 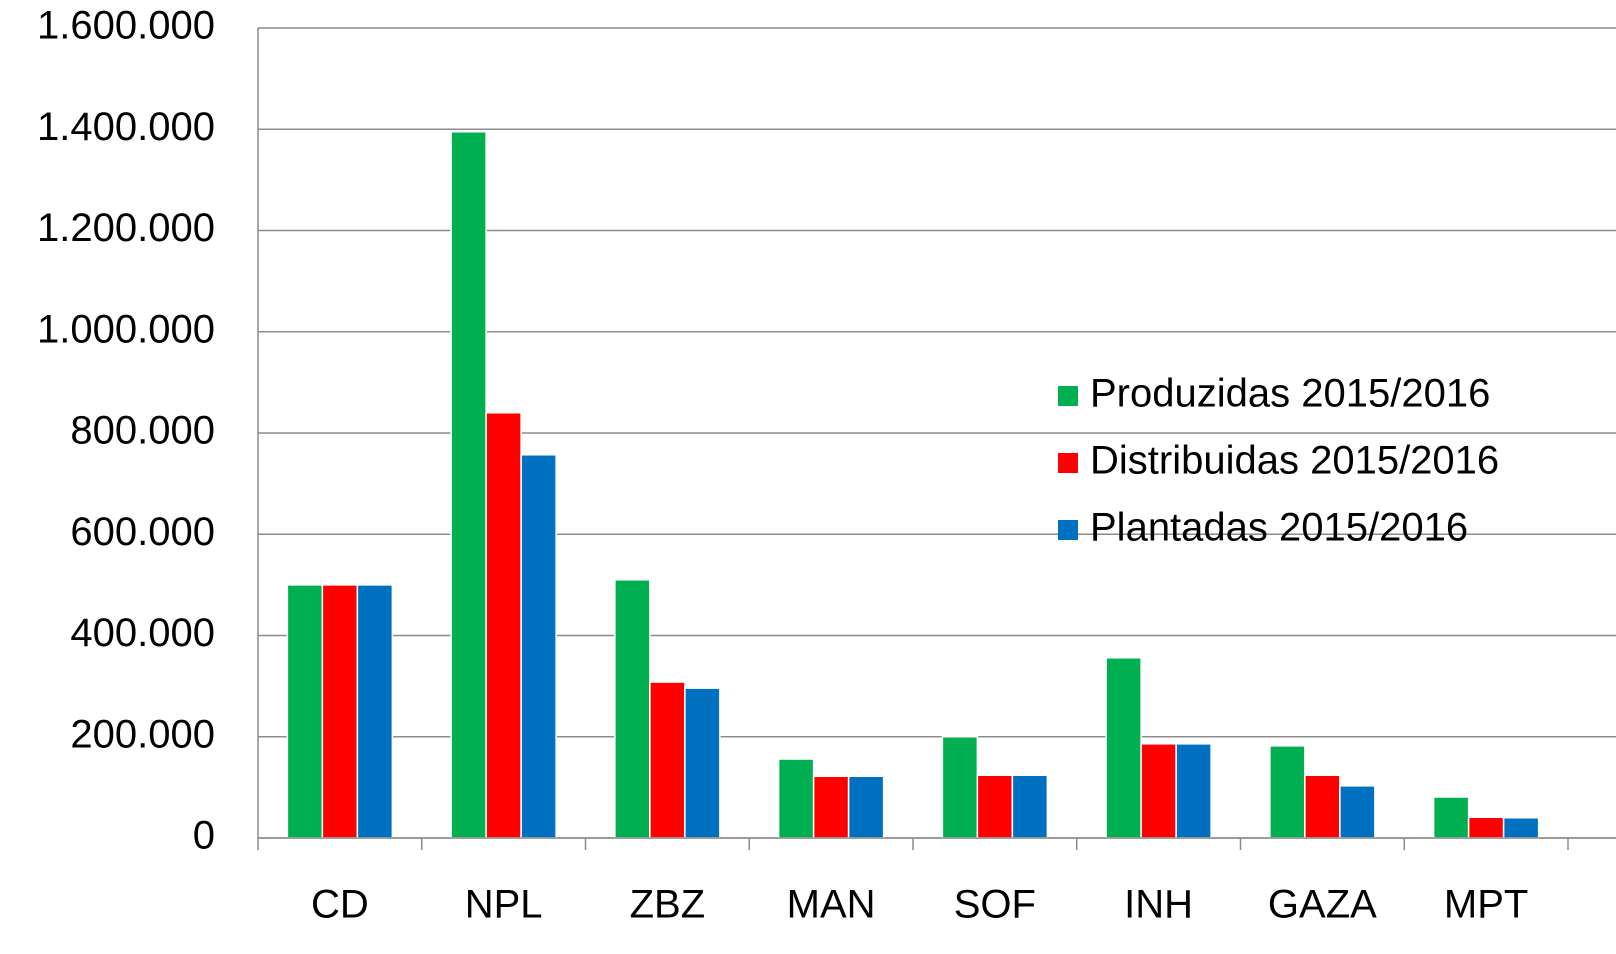 I want to click on y-tick-label: 600.000, so click(x=142, y=532).